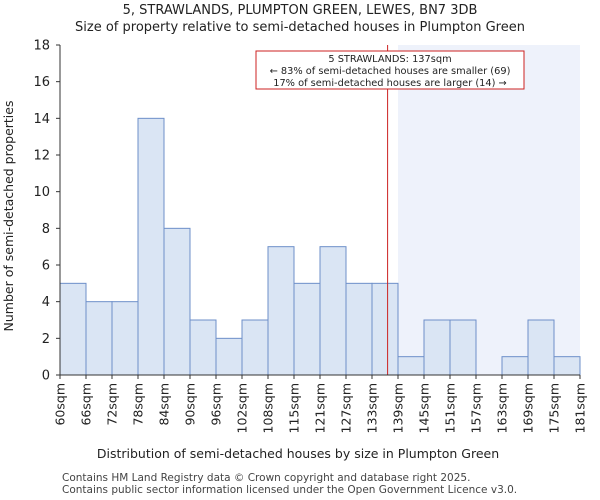 This screenshot has width=600, height=500. Describe the element at coordinates (346, 408) in the screenshot. I see `x-tick-label: 127sqm` at that location.